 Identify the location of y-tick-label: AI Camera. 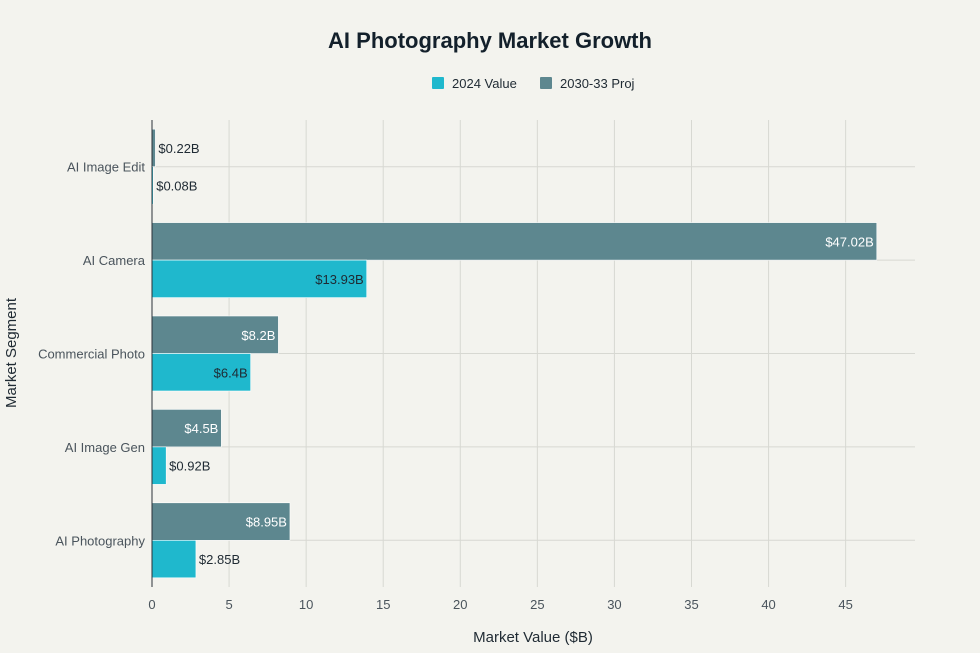
(114, 260).